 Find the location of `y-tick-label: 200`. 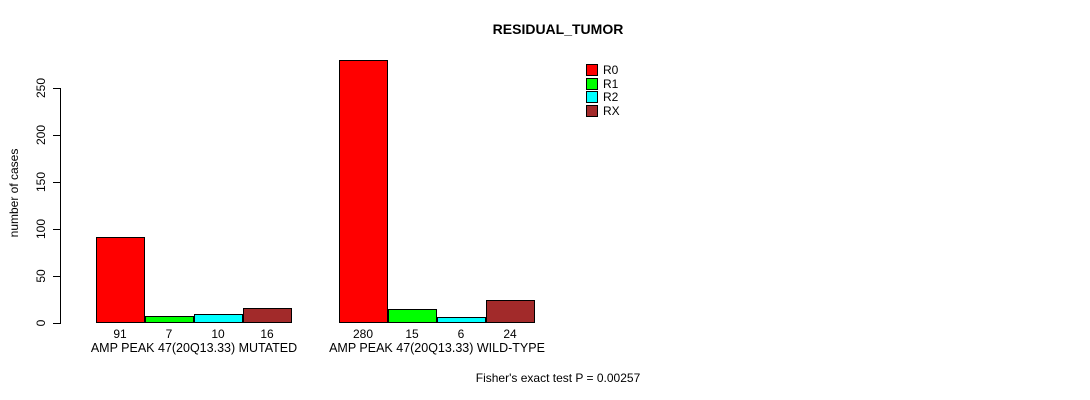

y-tick-label: 200 is located at coordinates (41, 135).